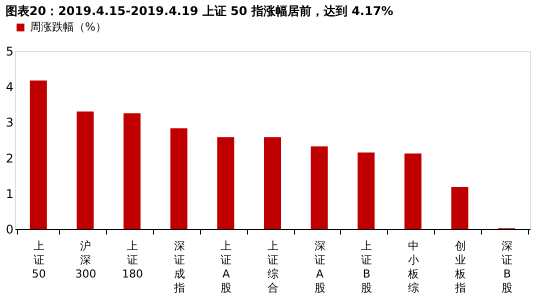 This screenshot has height=298, width=550. I want to click on y-tick-label: 0, so click(10, 229).